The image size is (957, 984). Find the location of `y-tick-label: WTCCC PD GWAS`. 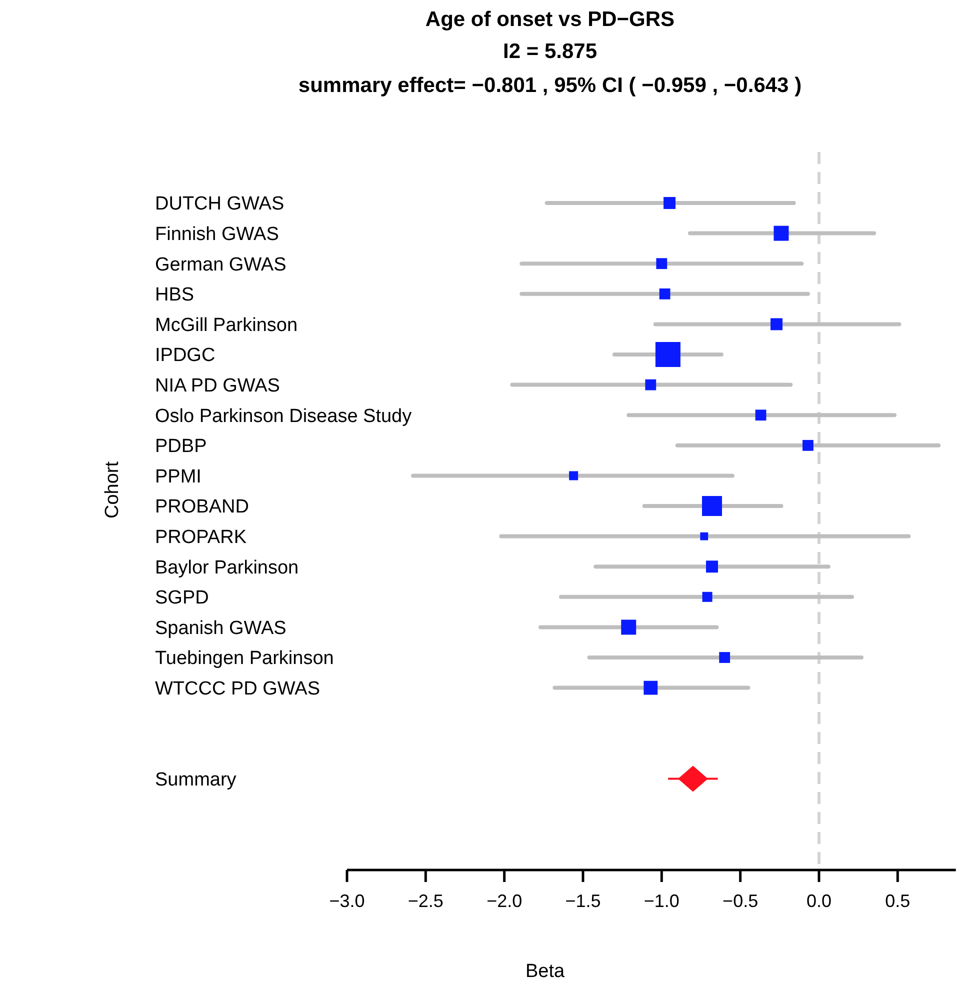

y-tick-label: WTCCC PD GWAS is located at coordinates (237, 689).